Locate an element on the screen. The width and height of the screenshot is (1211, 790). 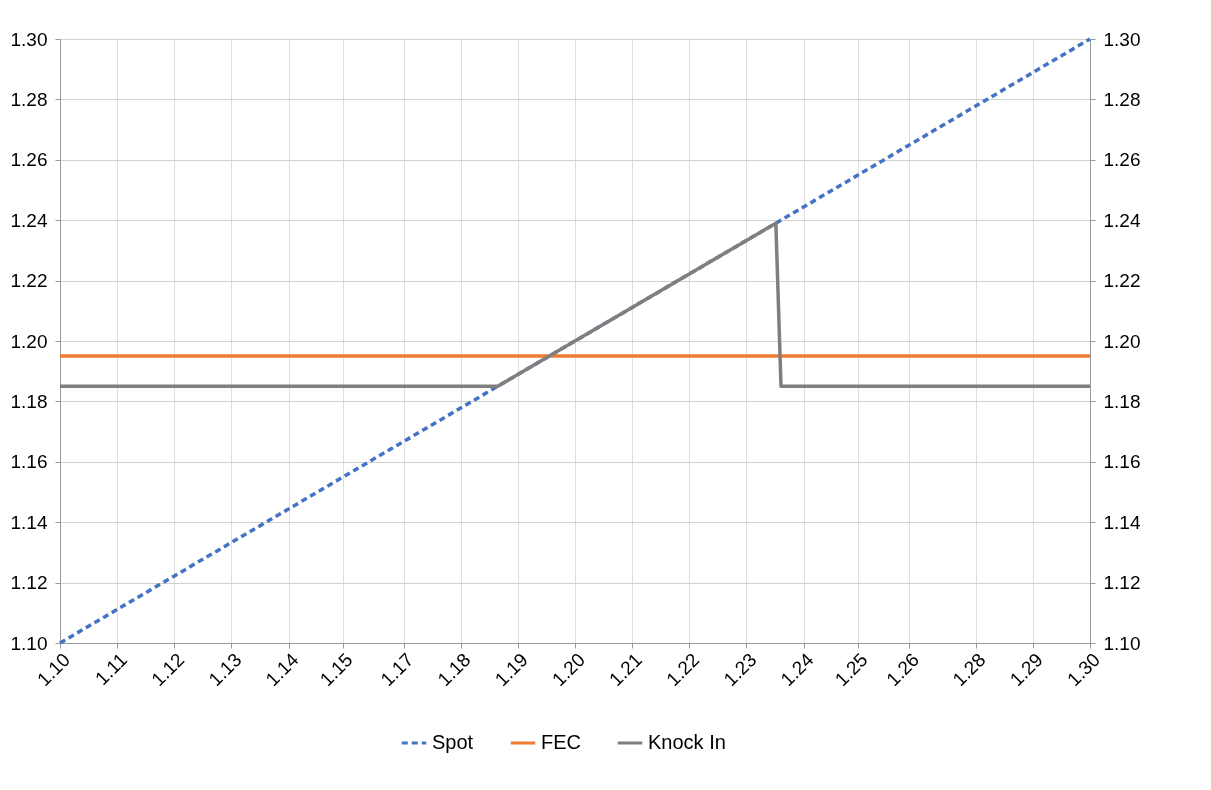
x-tick-label: 1.29 is located at coordinates (1026, 670).